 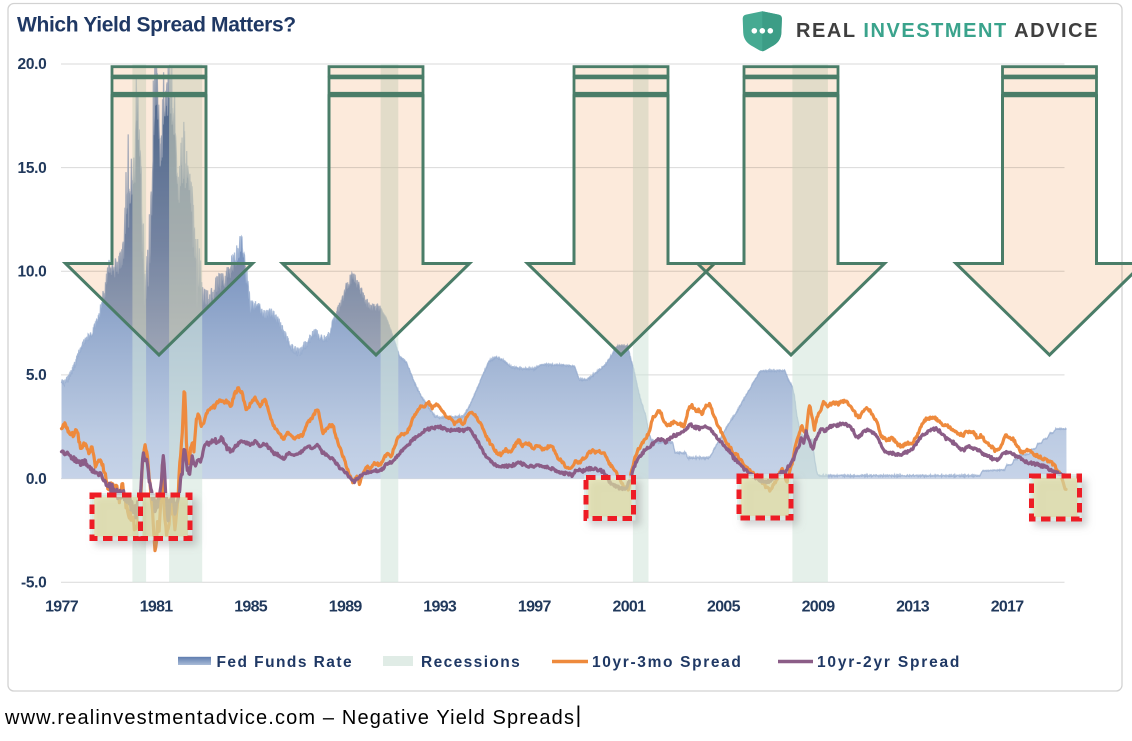 I want to click on svg-text: 1989, so click(x=346, y=607).